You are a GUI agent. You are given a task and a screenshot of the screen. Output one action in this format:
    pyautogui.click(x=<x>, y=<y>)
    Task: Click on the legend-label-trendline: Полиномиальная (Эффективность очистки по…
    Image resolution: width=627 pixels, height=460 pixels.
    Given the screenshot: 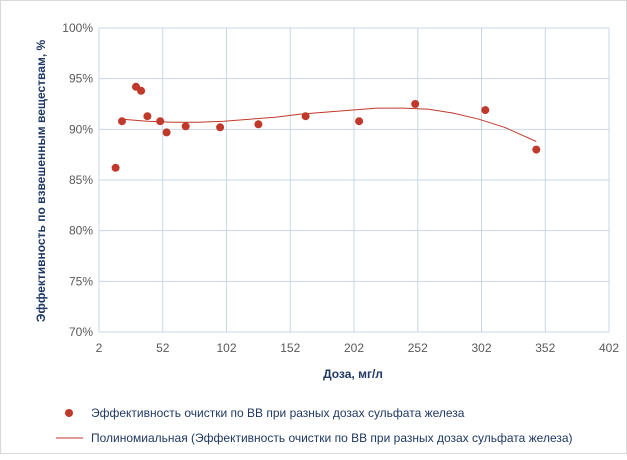 What is the action you would take?
    pyautogui.click(x=332, y=438)
    